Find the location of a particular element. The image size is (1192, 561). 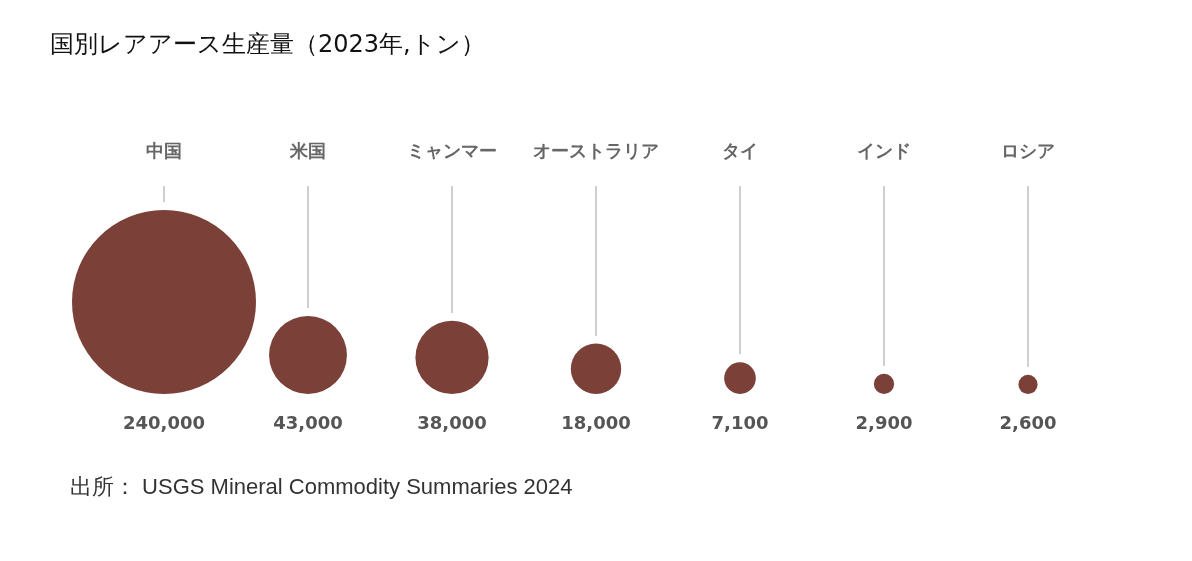

data-label: 38,000 is located at coordinates (452, 422).